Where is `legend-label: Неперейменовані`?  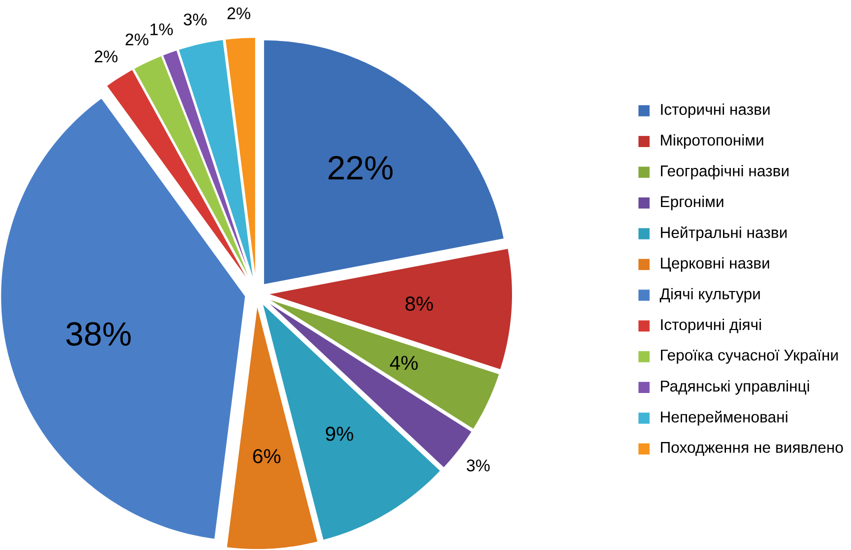
legend-label: Неперейменовані is located at coordinates (724, 418).